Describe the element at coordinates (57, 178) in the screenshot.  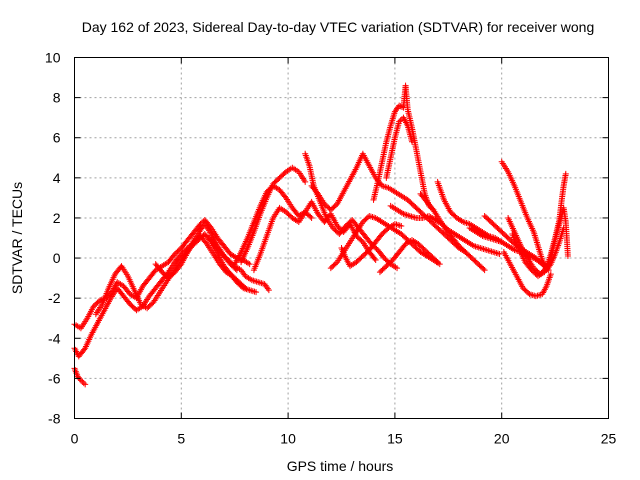
I see `y-tick-label: 4` at that location.